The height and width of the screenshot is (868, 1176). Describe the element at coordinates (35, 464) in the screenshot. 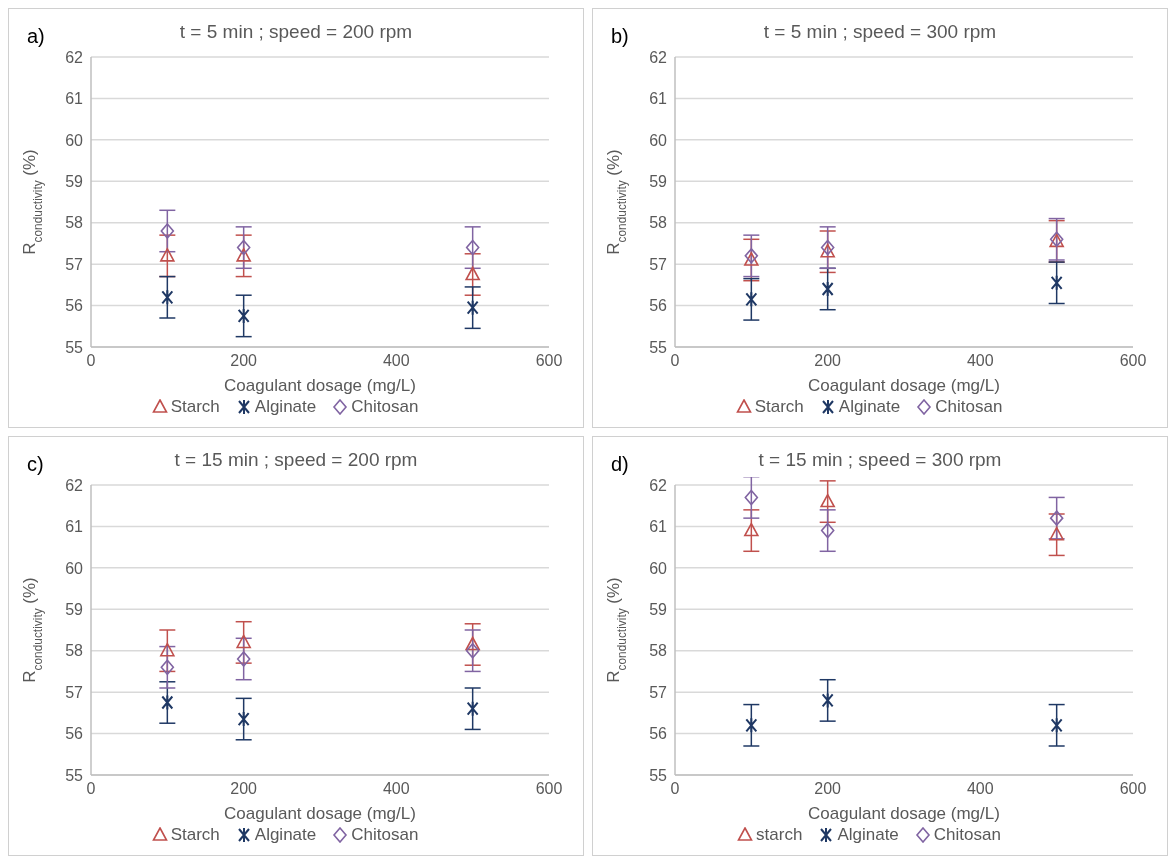

I see `text: c)` at that location.